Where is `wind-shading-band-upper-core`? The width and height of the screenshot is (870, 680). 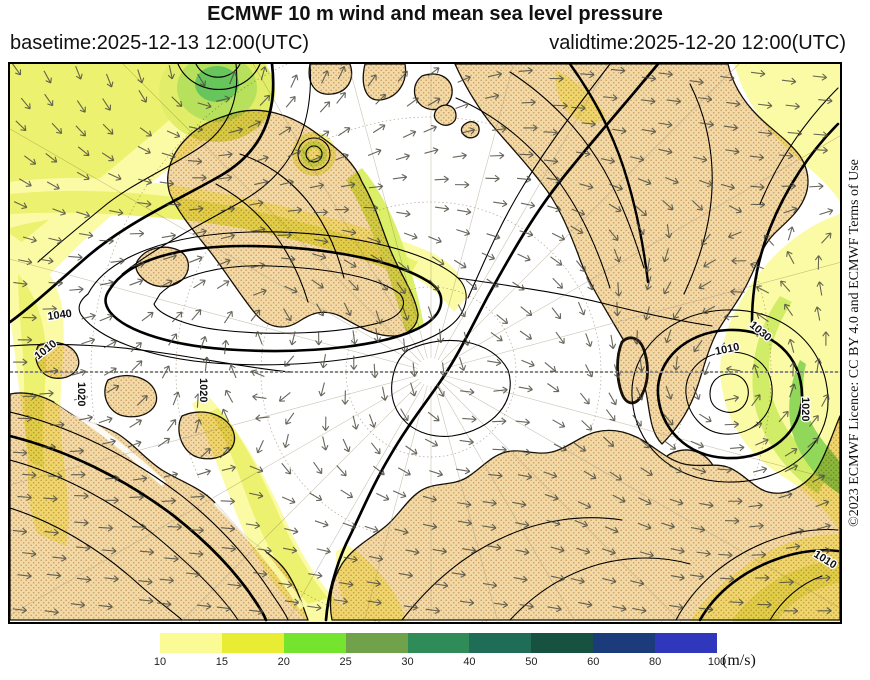 wind-shading-band-upper-core is located at coordinates (214, 234).